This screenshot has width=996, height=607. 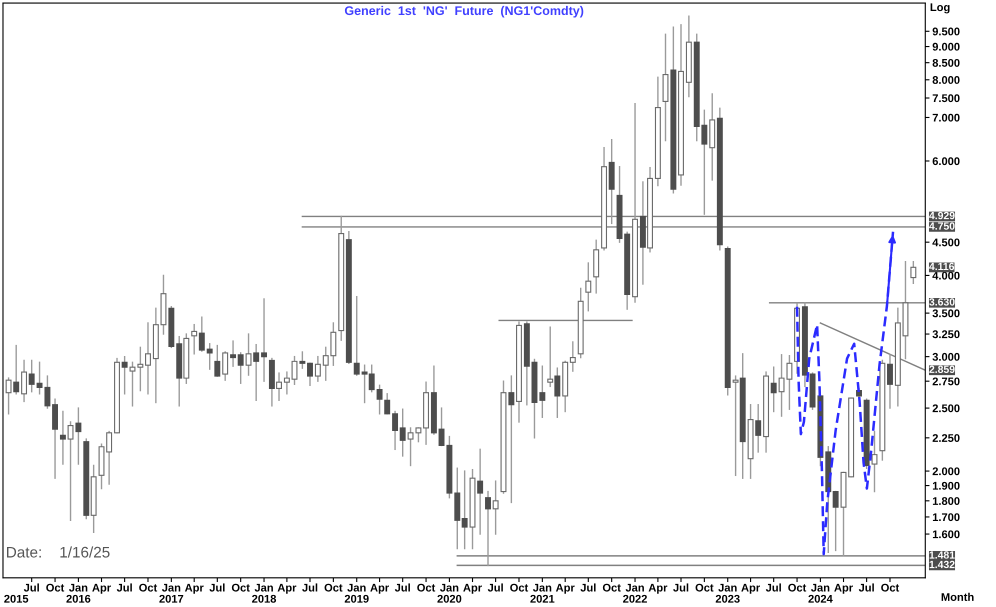 I want to click on y-tick-label: 3.250, so click(x=946, y=334).